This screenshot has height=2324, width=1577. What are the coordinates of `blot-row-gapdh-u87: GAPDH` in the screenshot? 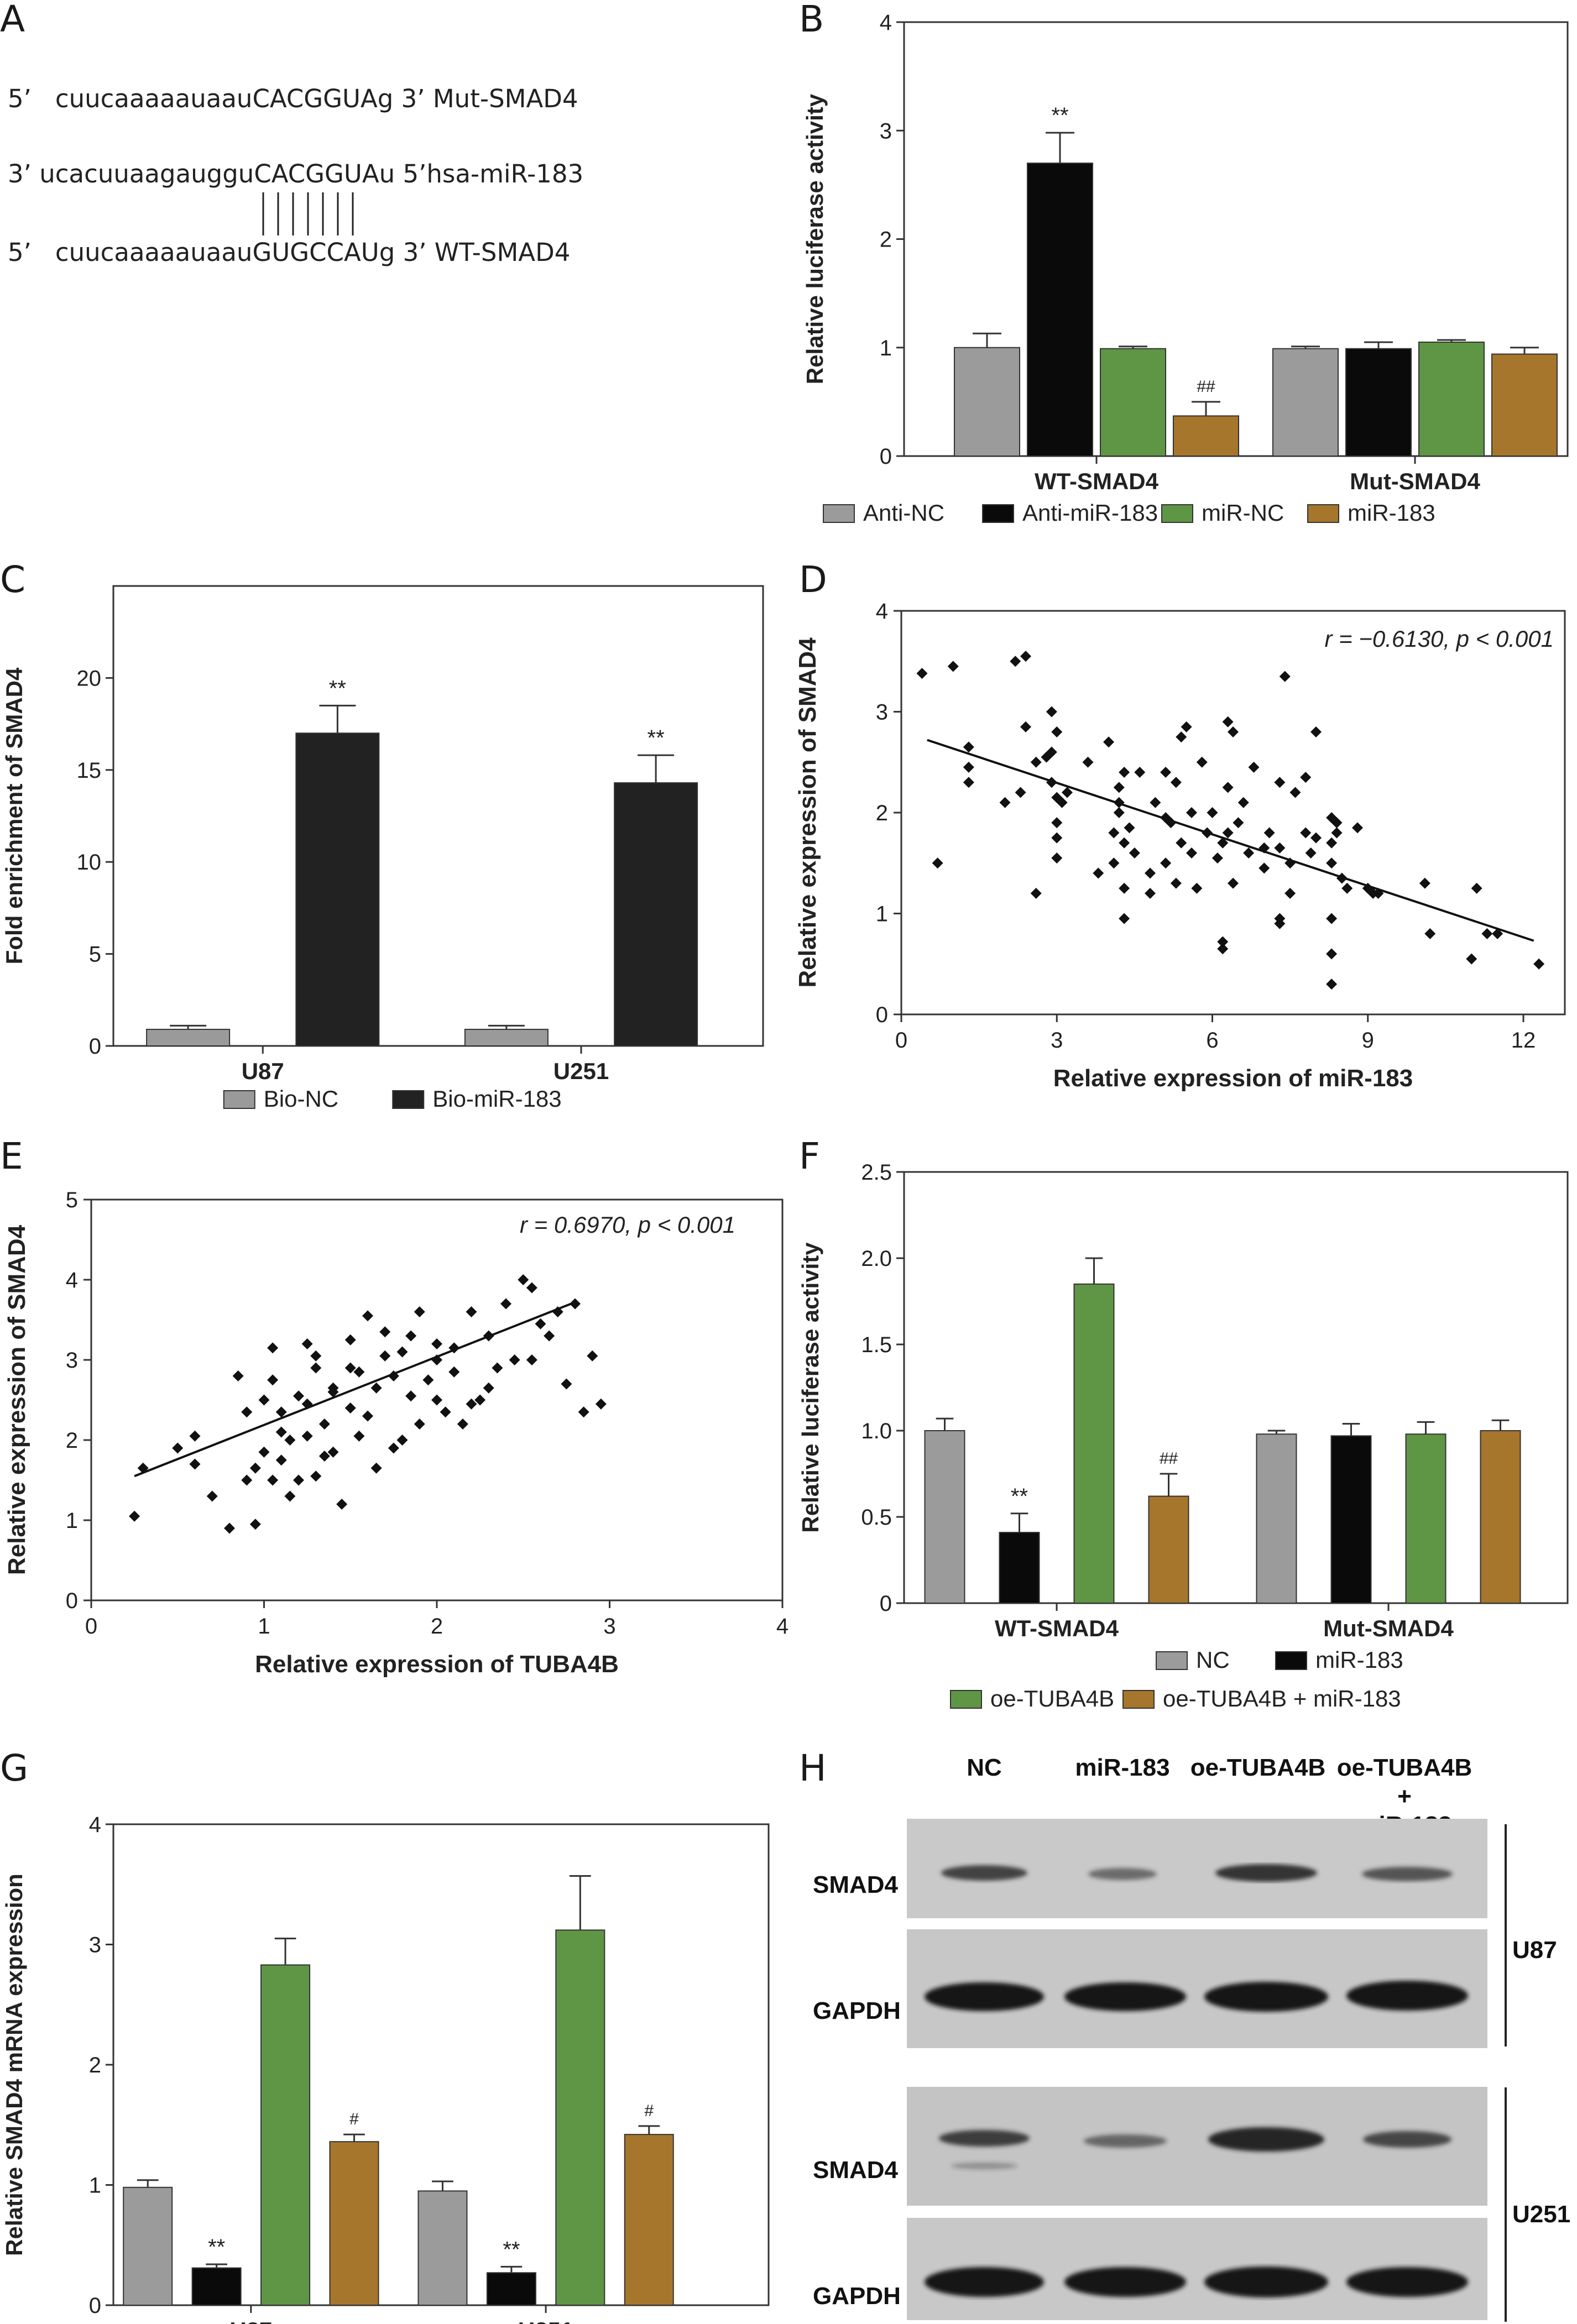 It's located at (857, 2010).